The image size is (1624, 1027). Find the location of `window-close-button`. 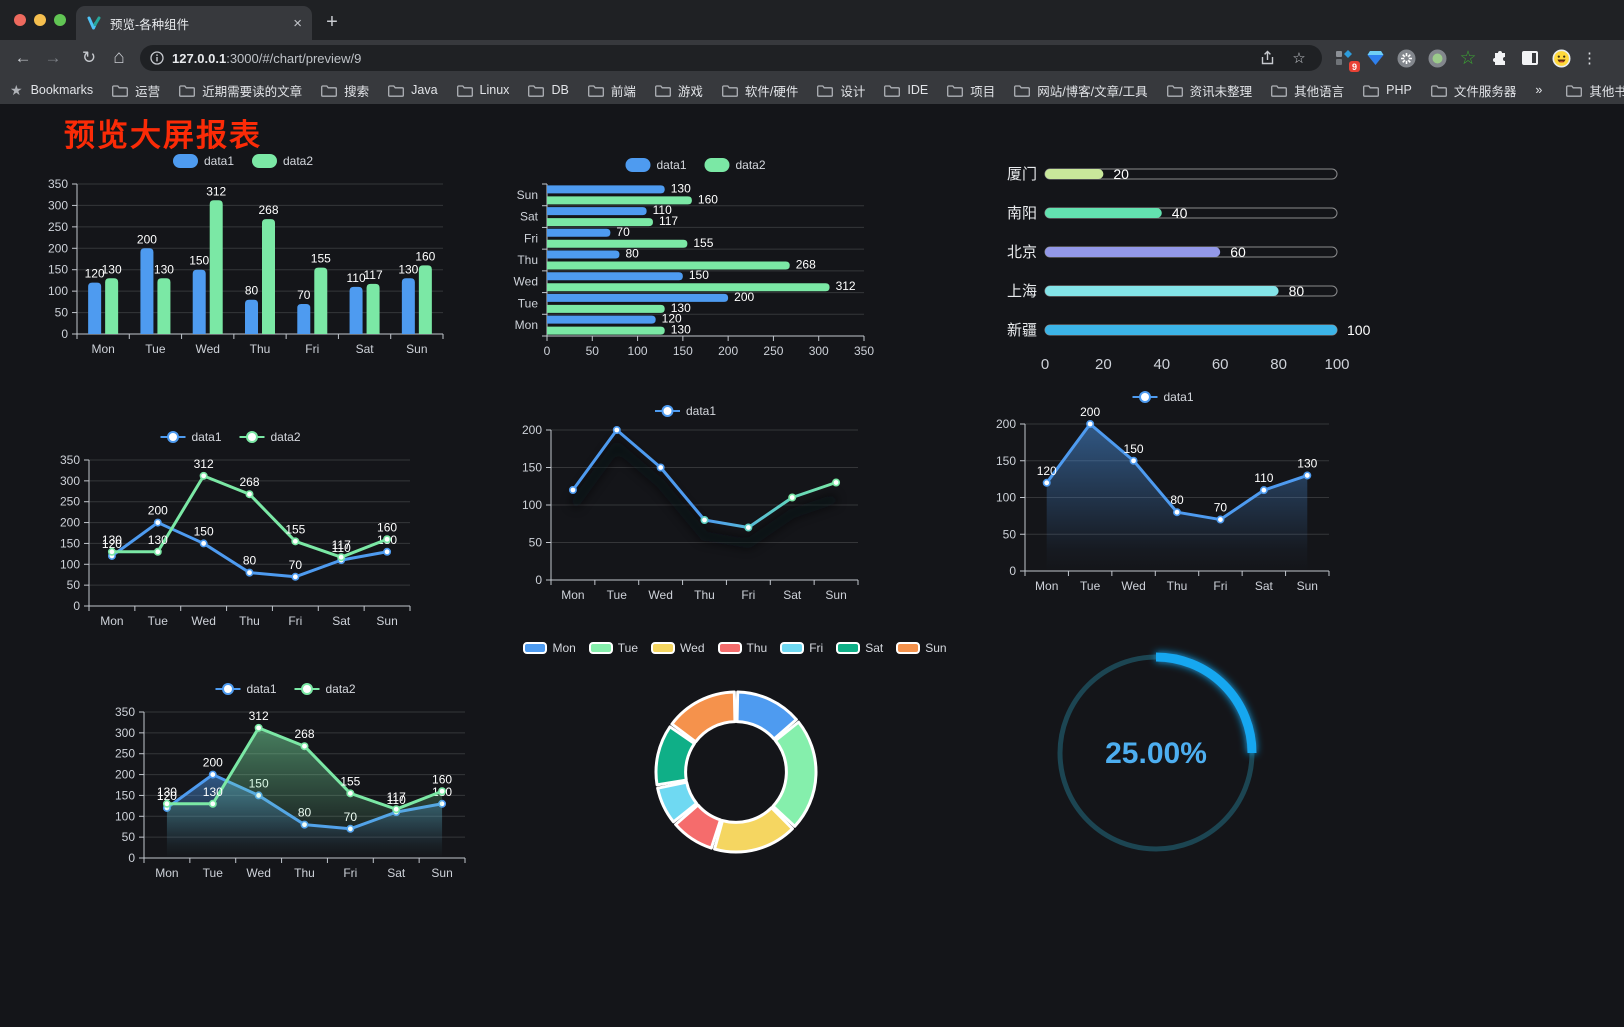

window-close-button is located at coordinates (20, 20).